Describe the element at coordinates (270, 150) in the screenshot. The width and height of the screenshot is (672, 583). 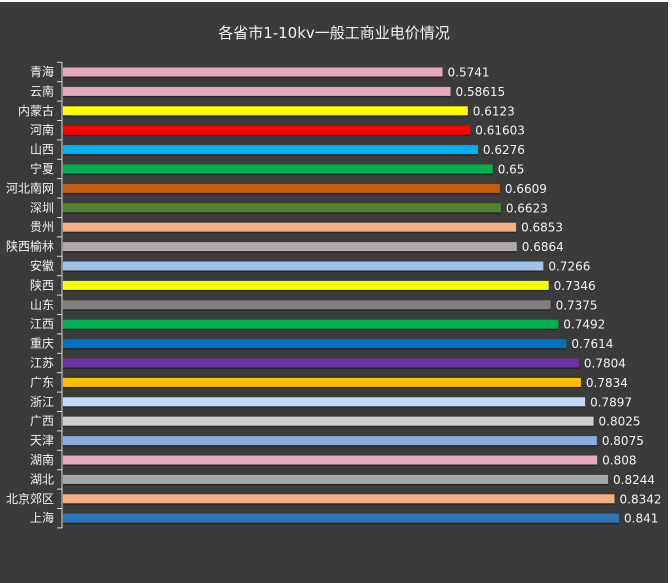
I see `bar-山西` at that location.